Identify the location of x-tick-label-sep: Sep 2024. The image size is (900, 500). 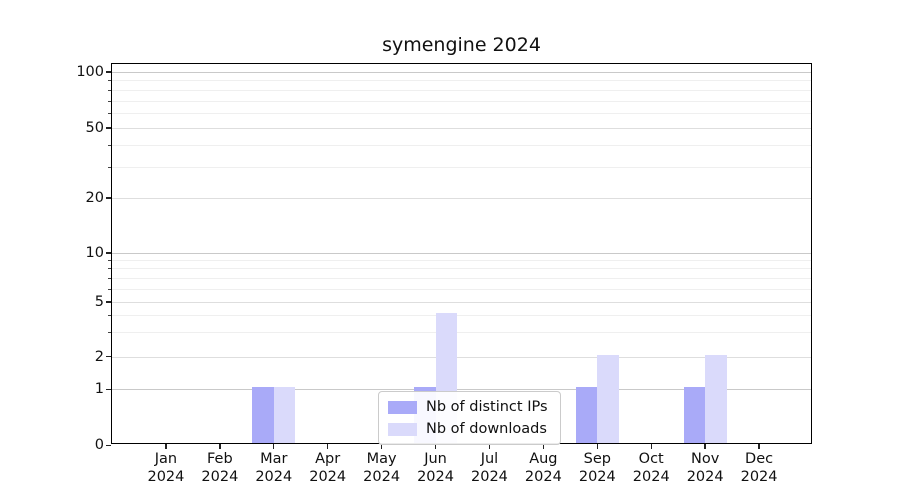
(597, 468).